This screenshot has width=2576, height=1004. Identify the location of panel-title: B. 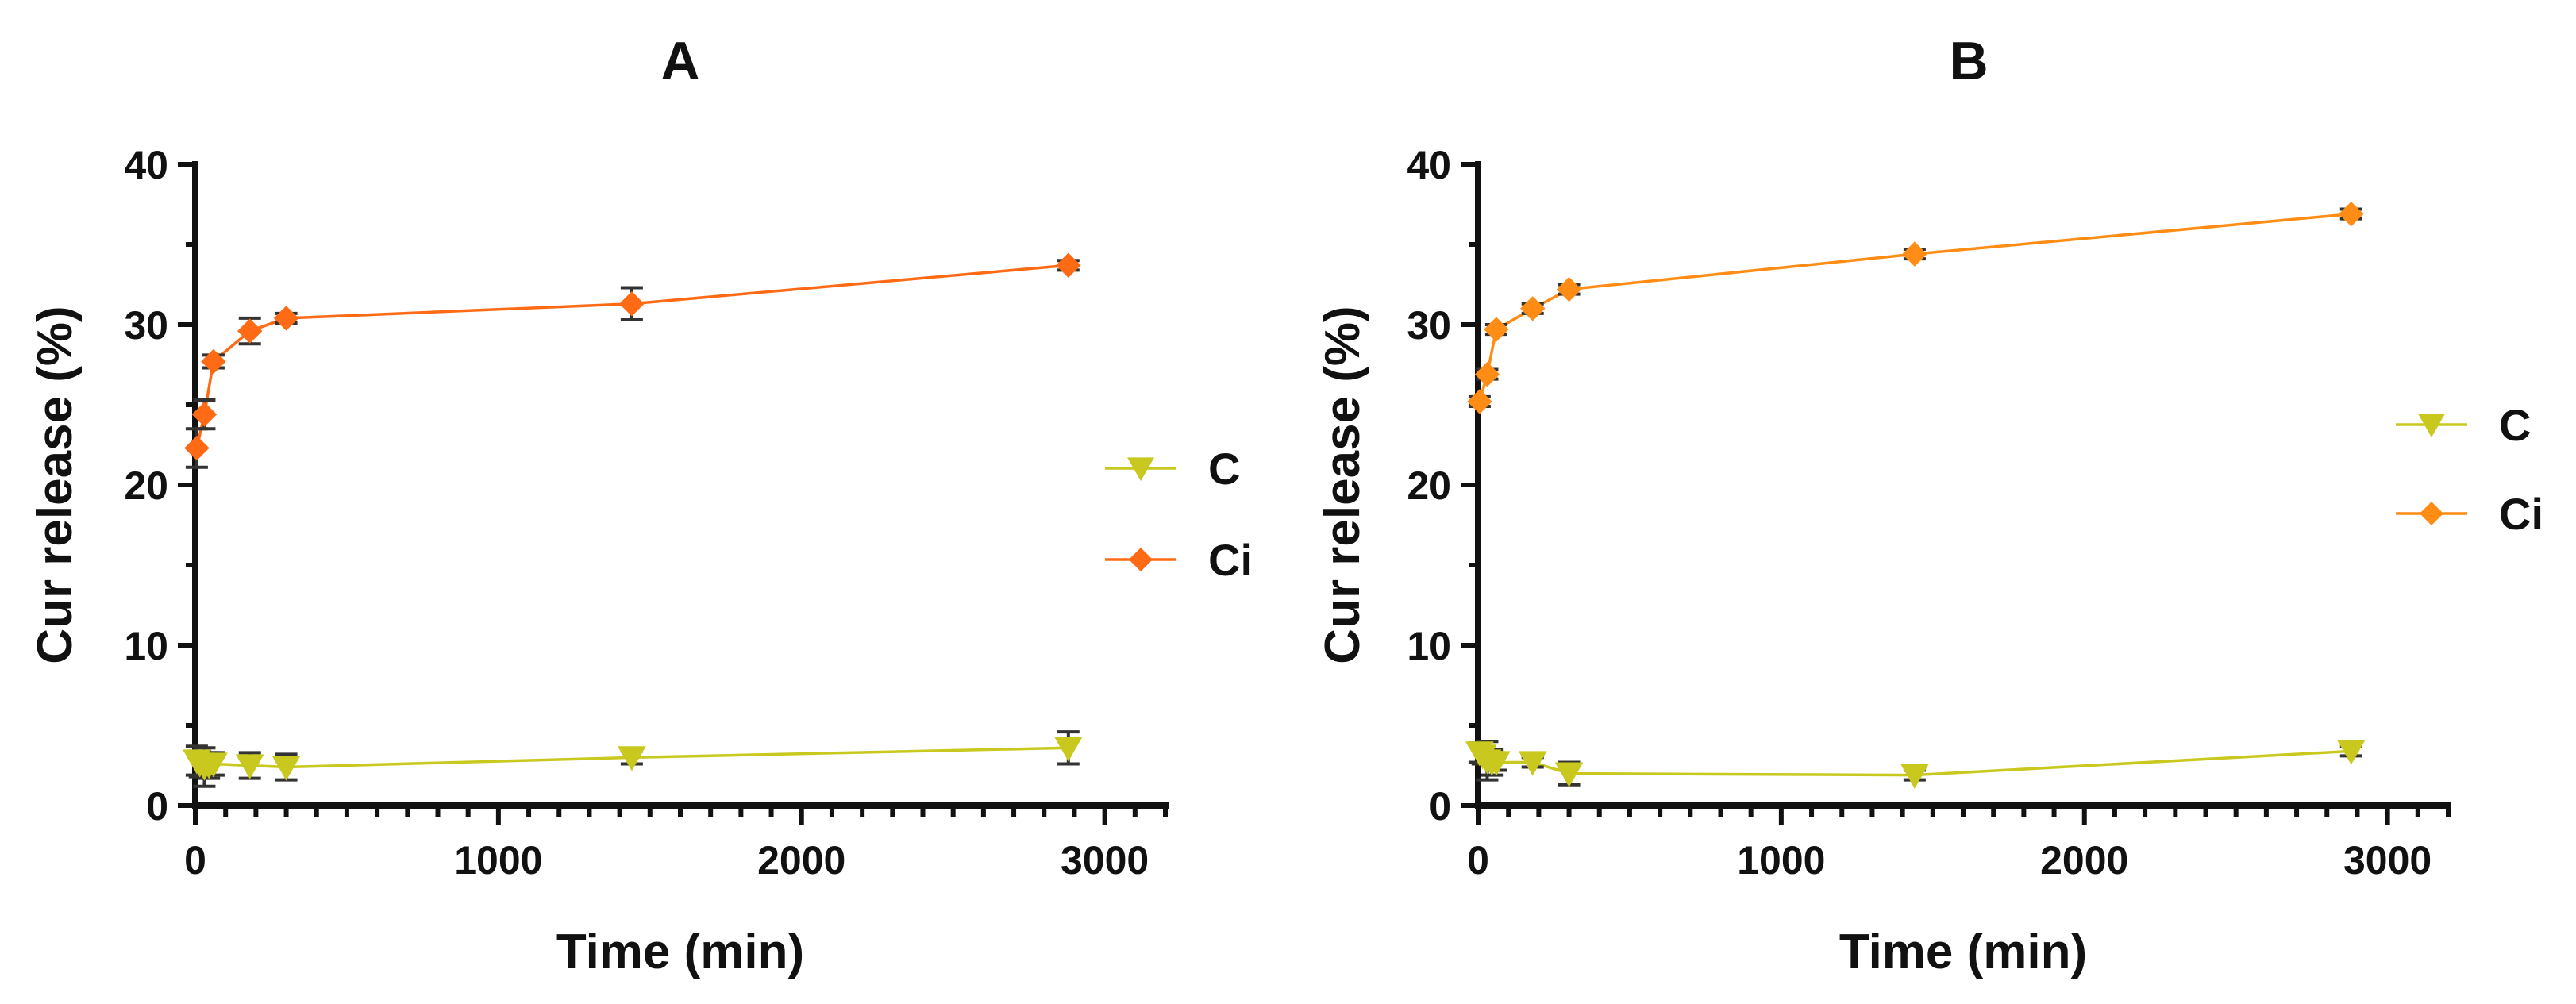
(1968, 61).